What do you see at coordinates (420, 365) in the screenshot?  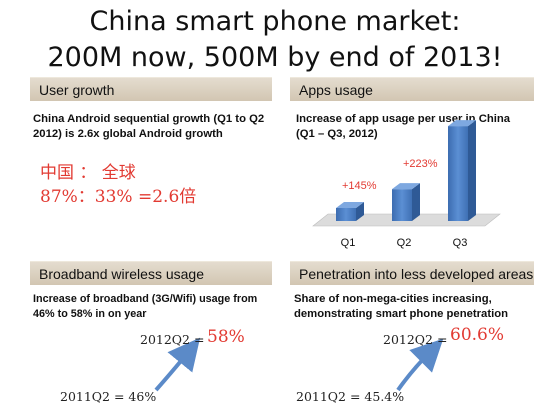 I see `penetration-growth-arrow` at bounding box center [420, 365].